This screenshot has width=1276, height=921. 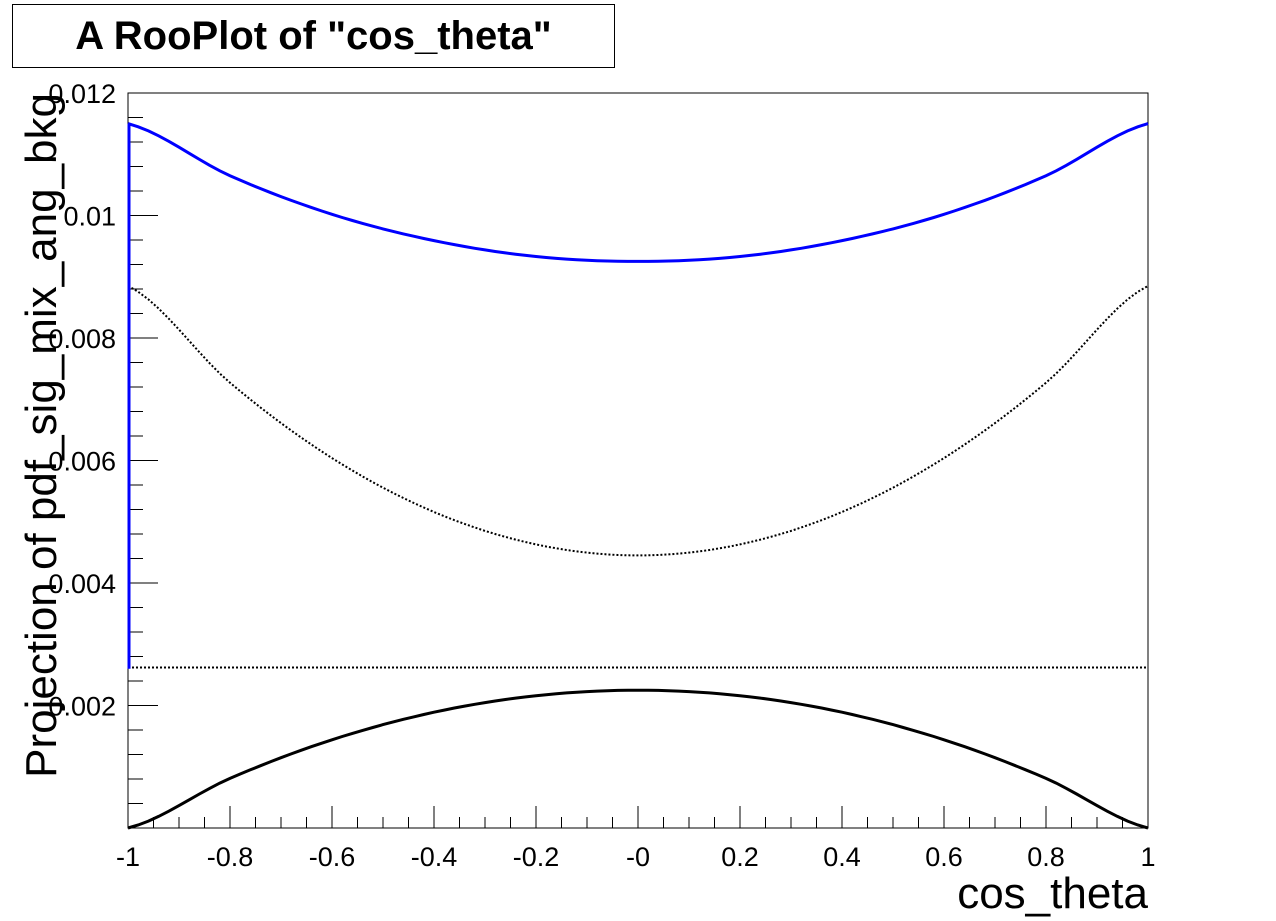 I want to click on chart-title-box: A RooPlot of "cos_theta", so click(x=313, y=36).